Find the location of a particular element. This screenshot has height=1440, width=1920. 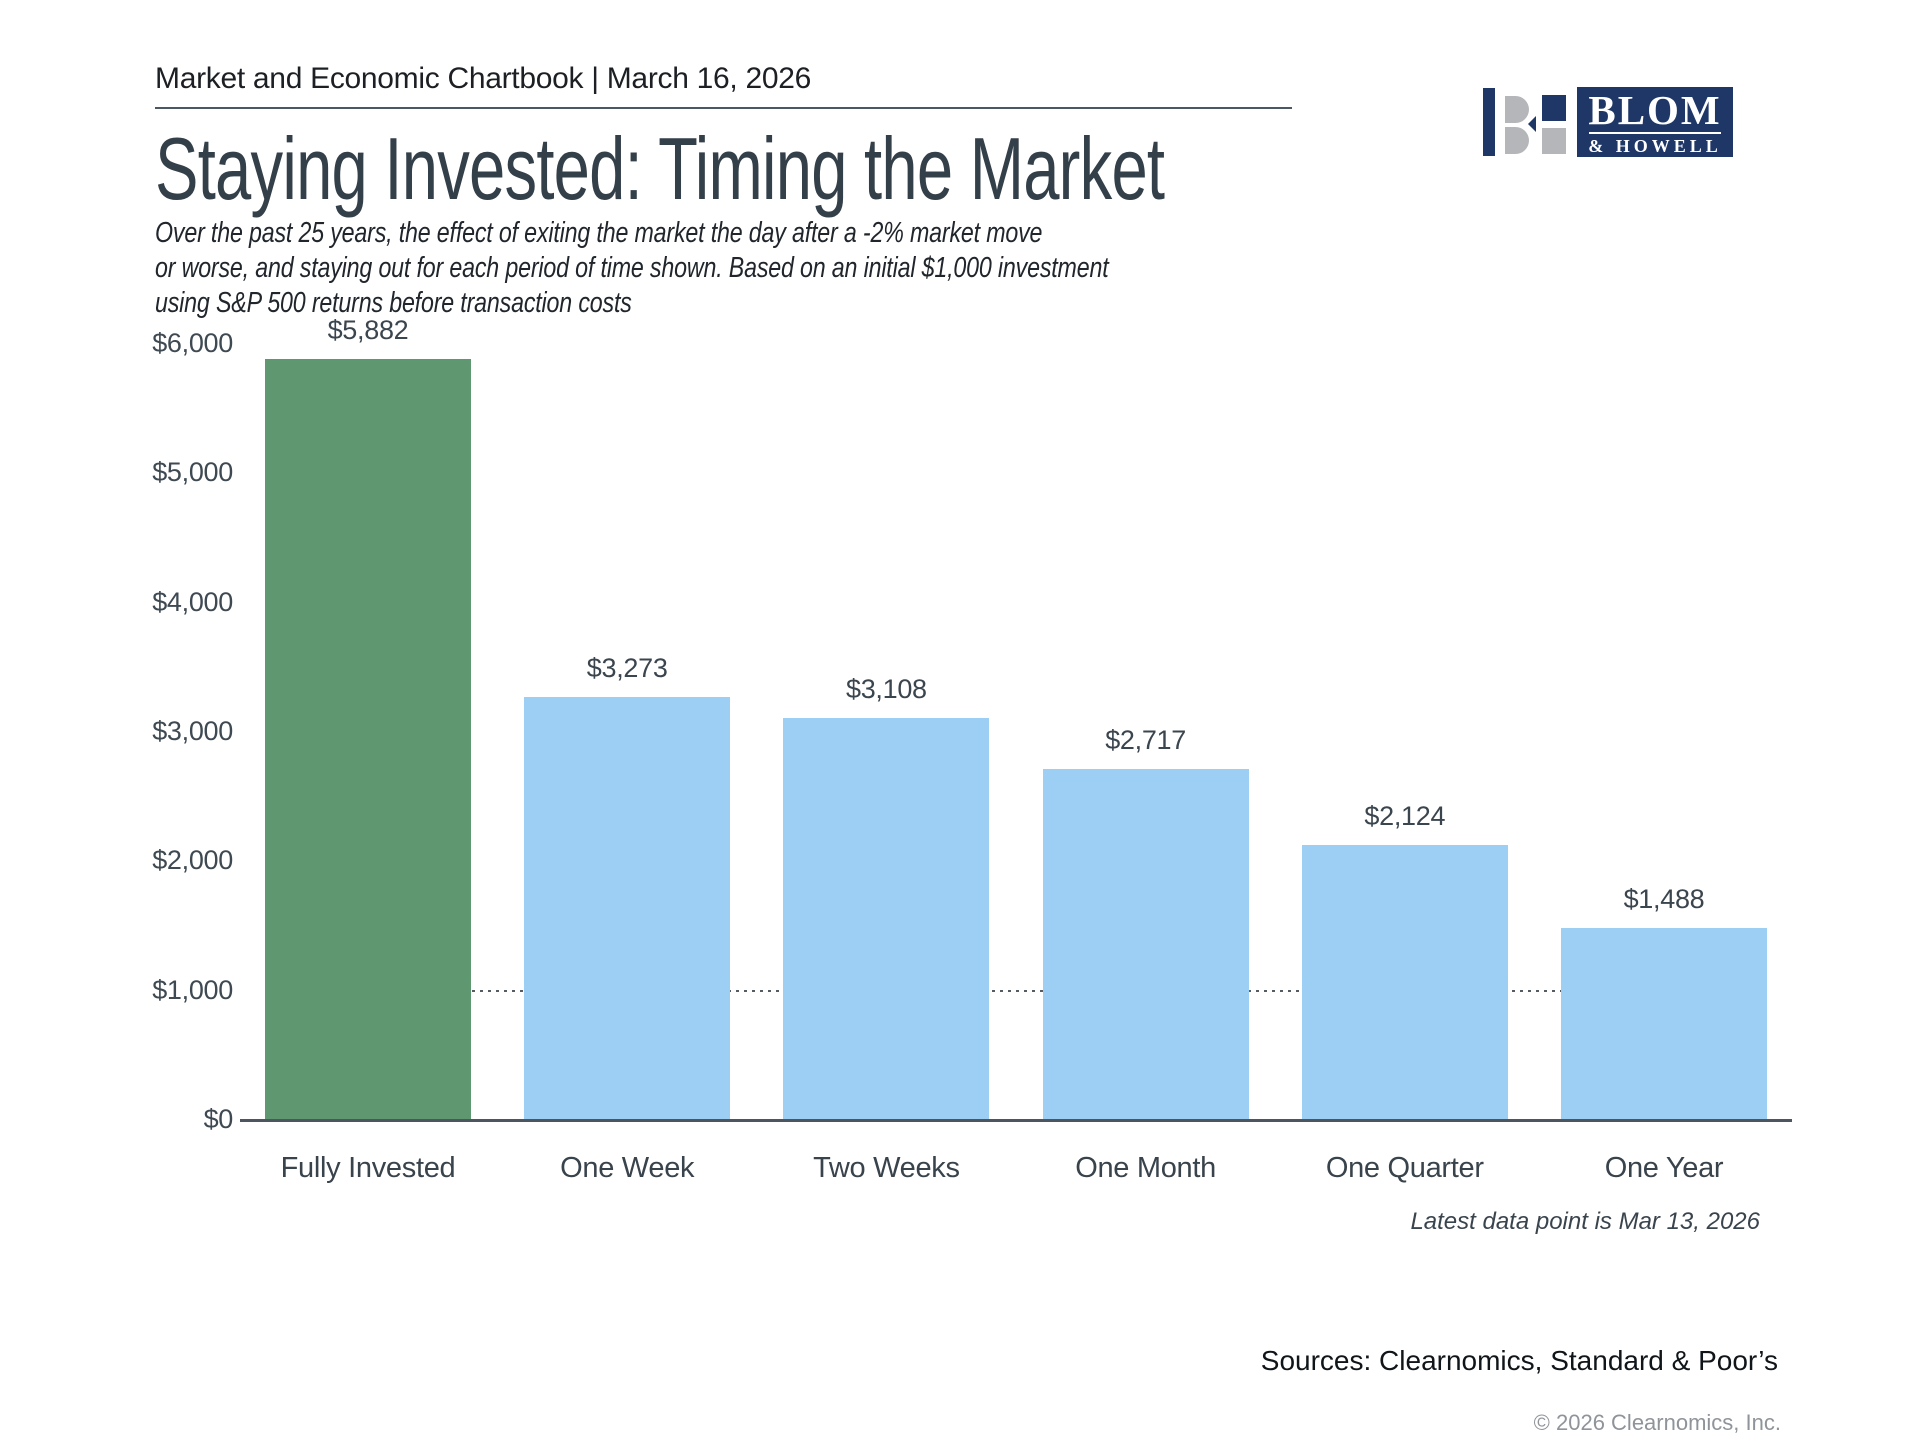

bar-one-quarter is located at coordinates (1404, 982).